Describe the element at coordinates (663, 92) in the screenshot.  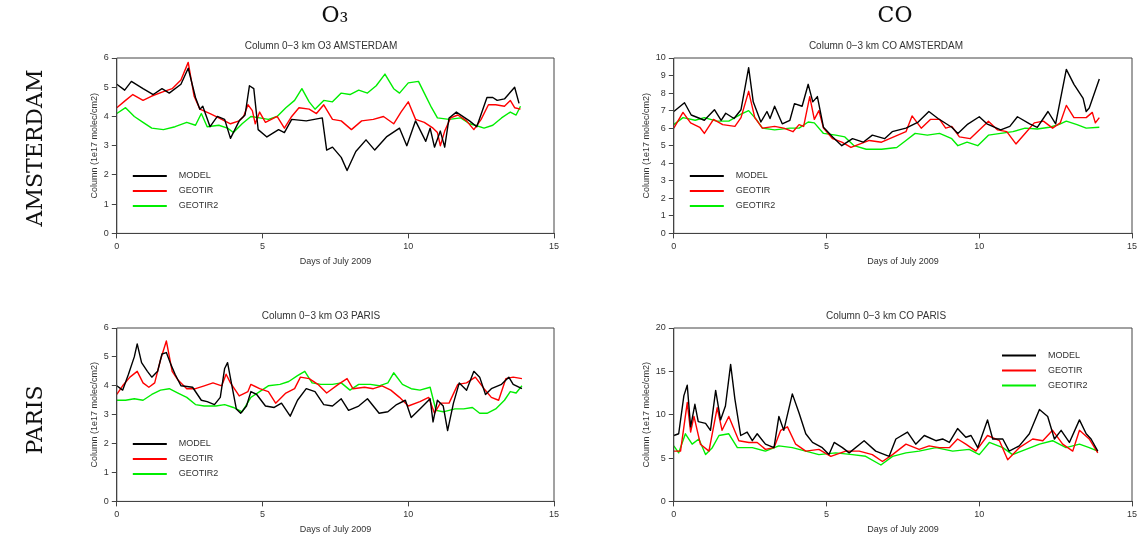
I see `y-tick-label: 8` at that location.